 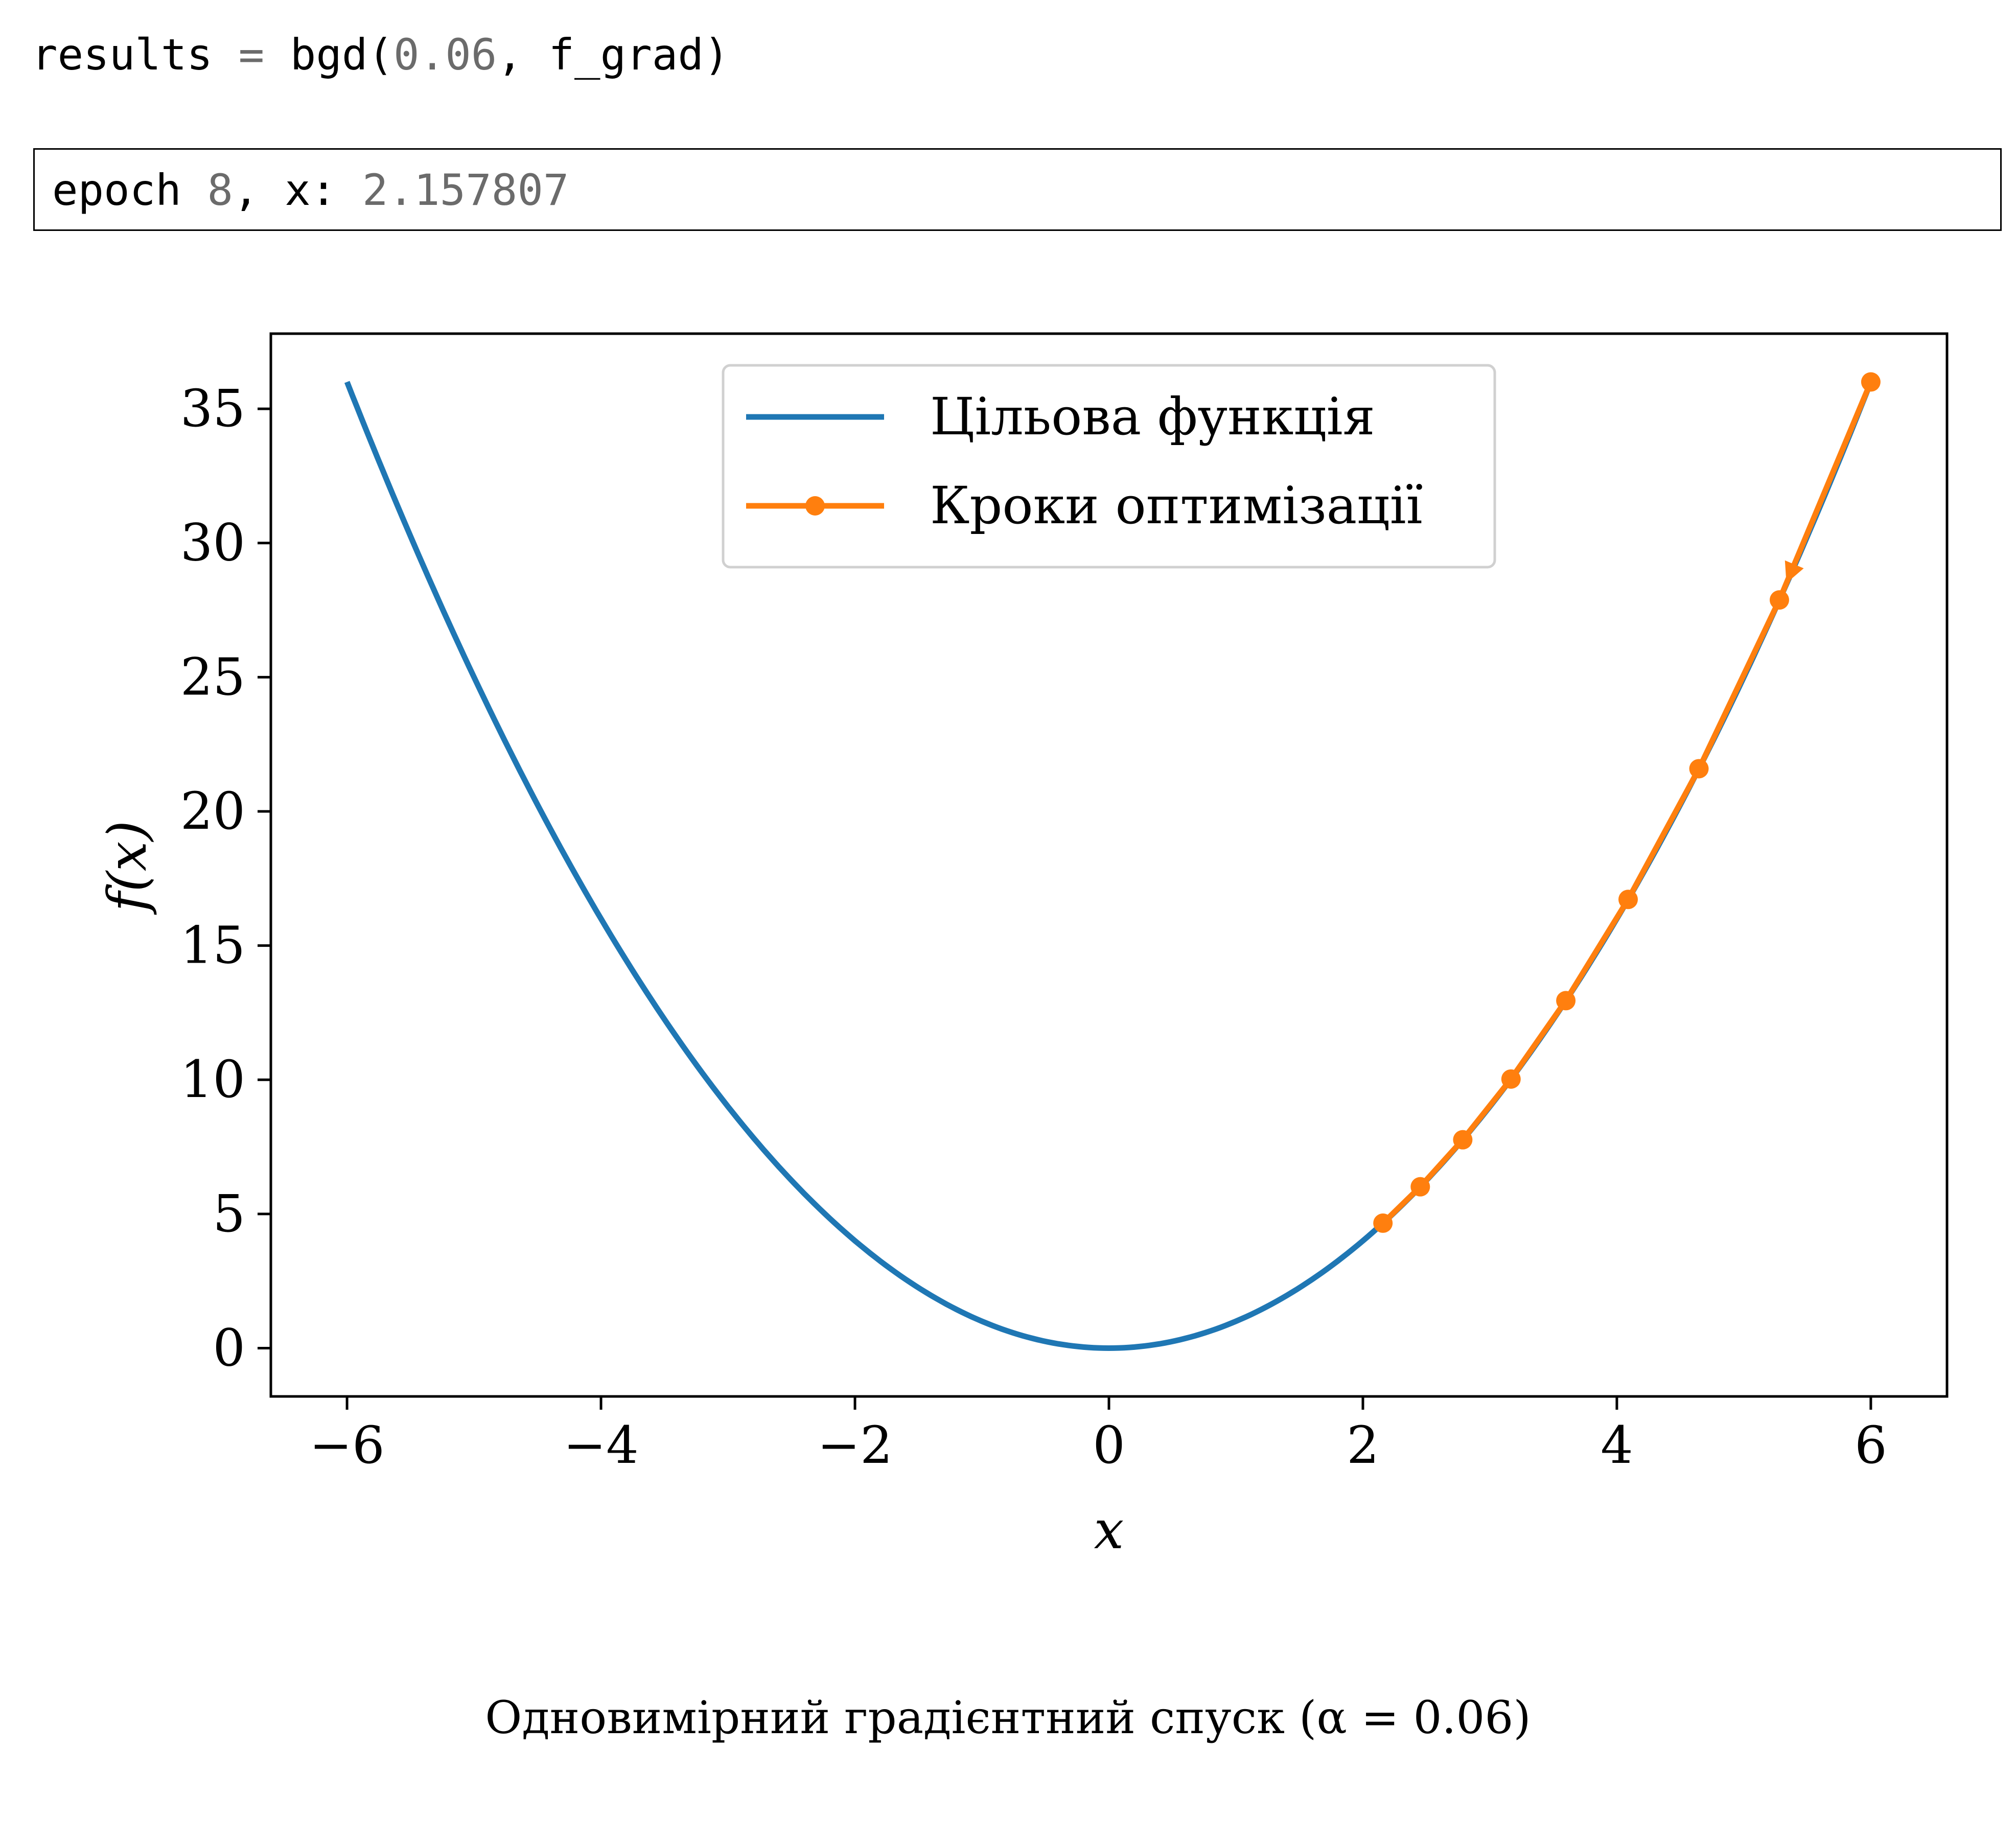 What do you see at coordinates (213, 811) in the screenshot?
I see `y-tick-label: 20` at bounding box center [213, 811].